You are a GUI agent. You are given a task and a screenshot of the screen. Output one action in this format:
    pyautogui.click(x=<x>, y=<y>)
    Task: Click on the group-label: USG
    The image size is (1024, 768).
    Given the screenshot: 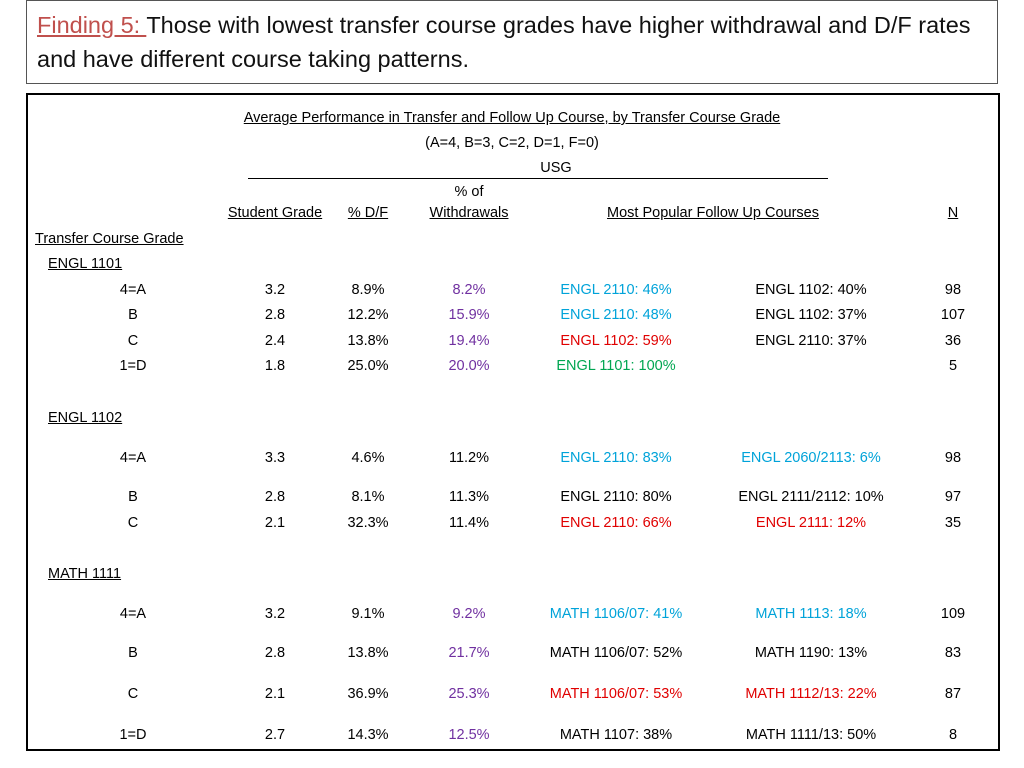 What is the action you would take?
    pyautogui.click(x=556, y=168)
    